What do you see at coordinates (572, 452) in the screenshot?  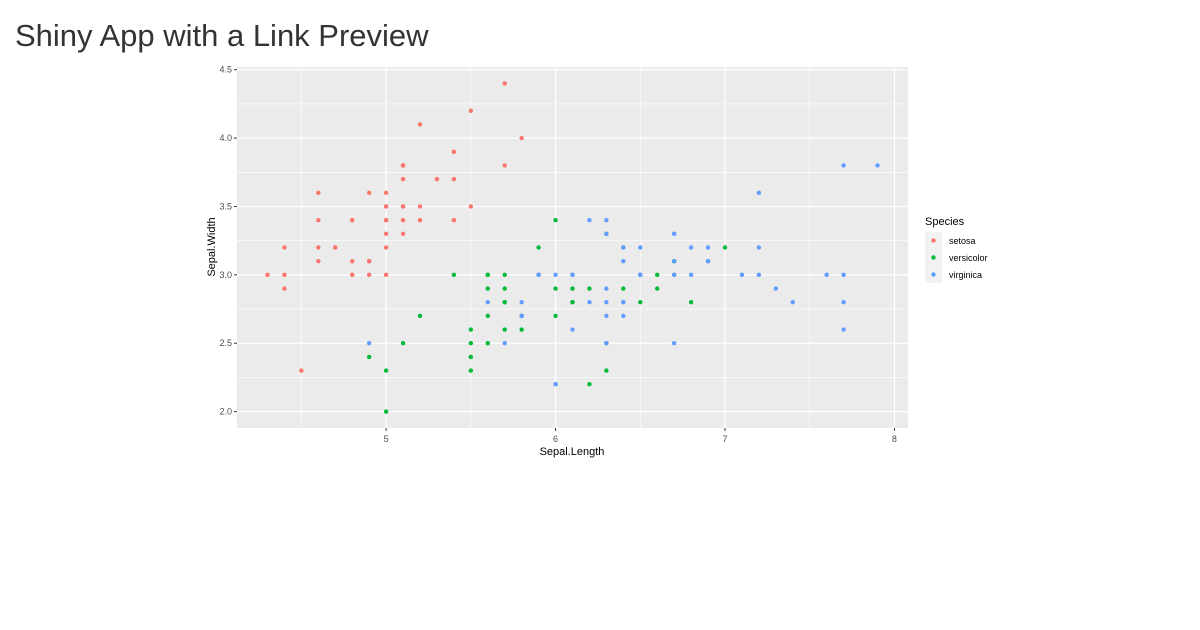 I see `x-axis-label: Sepal.Length` at bounding box center [572, 452].